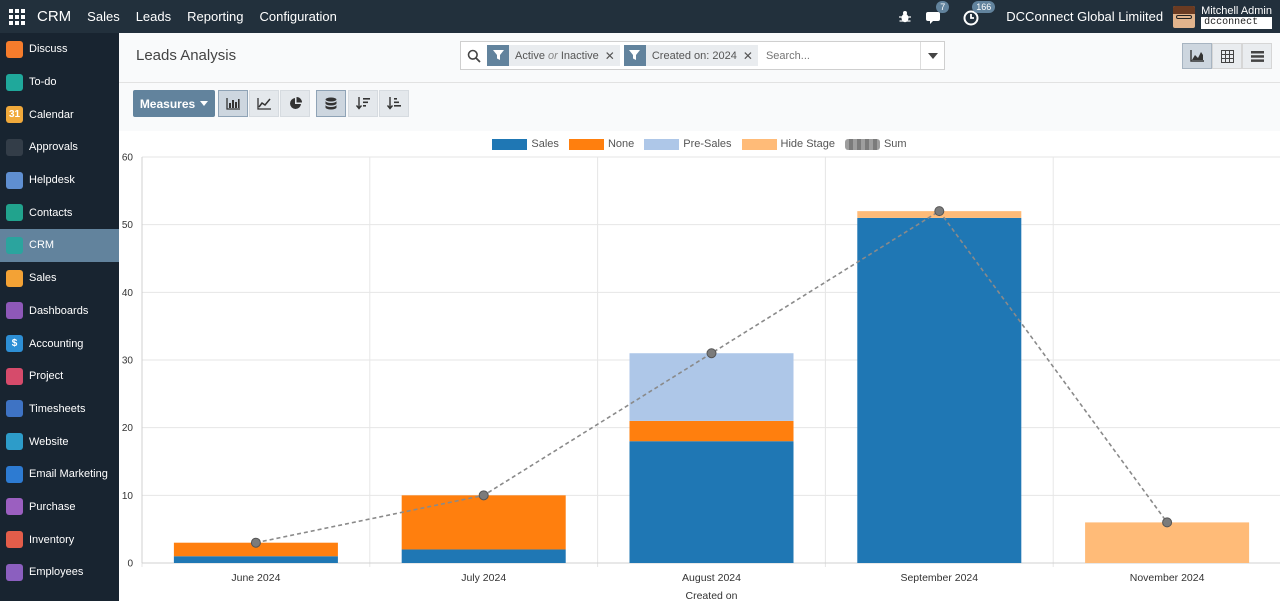  Describe the element at coordinates (711, 578) in the screenshot. I see `x-tick-label: August 2024` at that location.